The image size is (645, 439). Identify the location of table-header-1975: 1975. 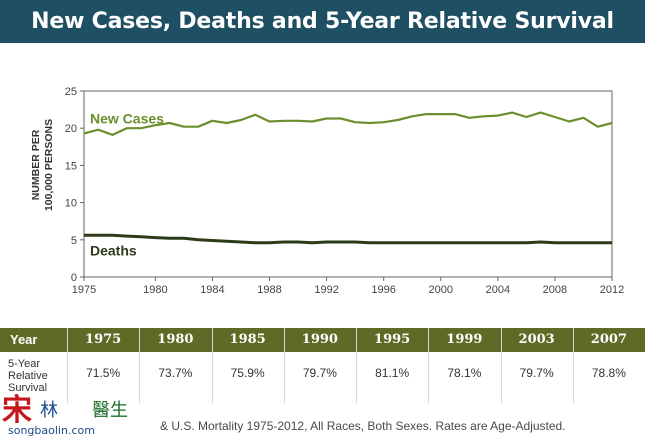
(103, 339).